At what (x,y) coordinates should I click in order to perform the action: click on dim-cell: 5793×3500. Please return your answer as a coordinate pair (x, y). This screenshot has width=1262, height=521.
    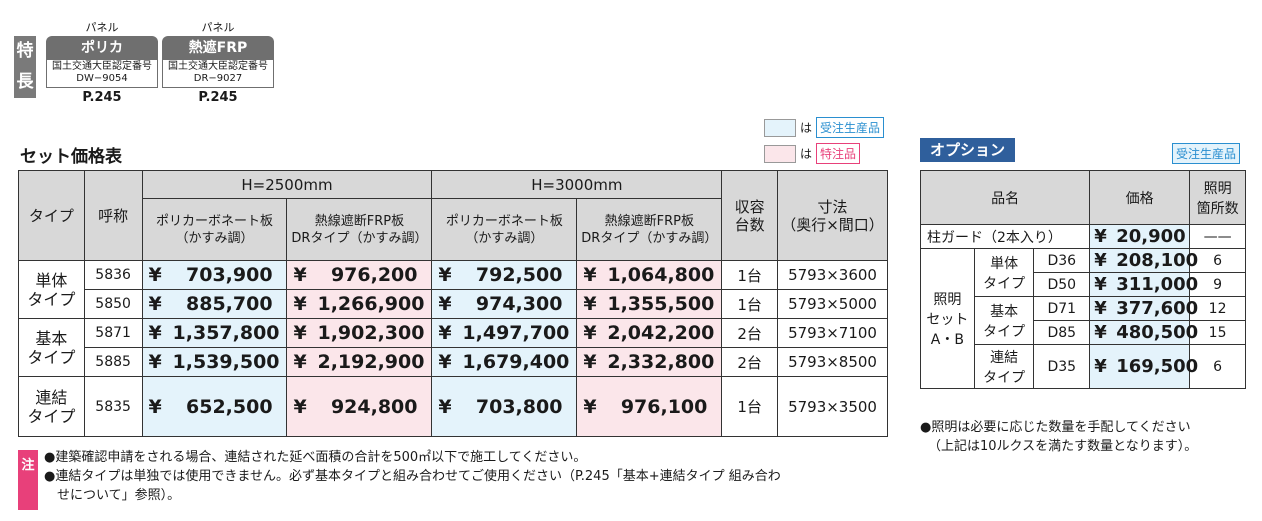
    Looking at the image, I should click on (832, 406).